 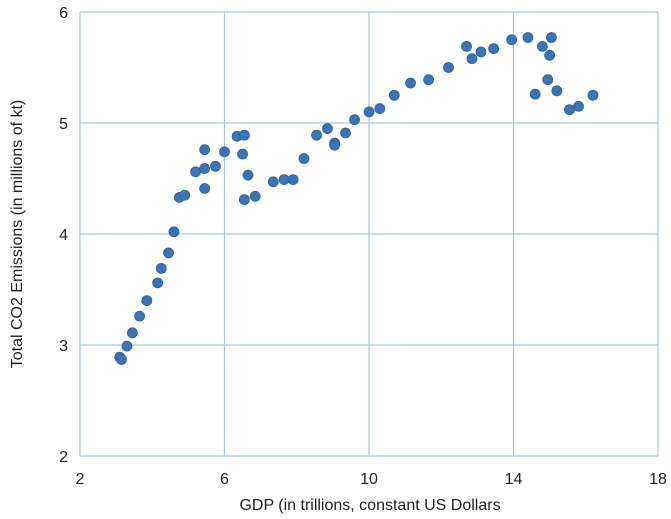 What do you see at coordinates (63, 457) in the screenshot?
I see `y-tick-label-0: 2` at bounding box center [63, 457].